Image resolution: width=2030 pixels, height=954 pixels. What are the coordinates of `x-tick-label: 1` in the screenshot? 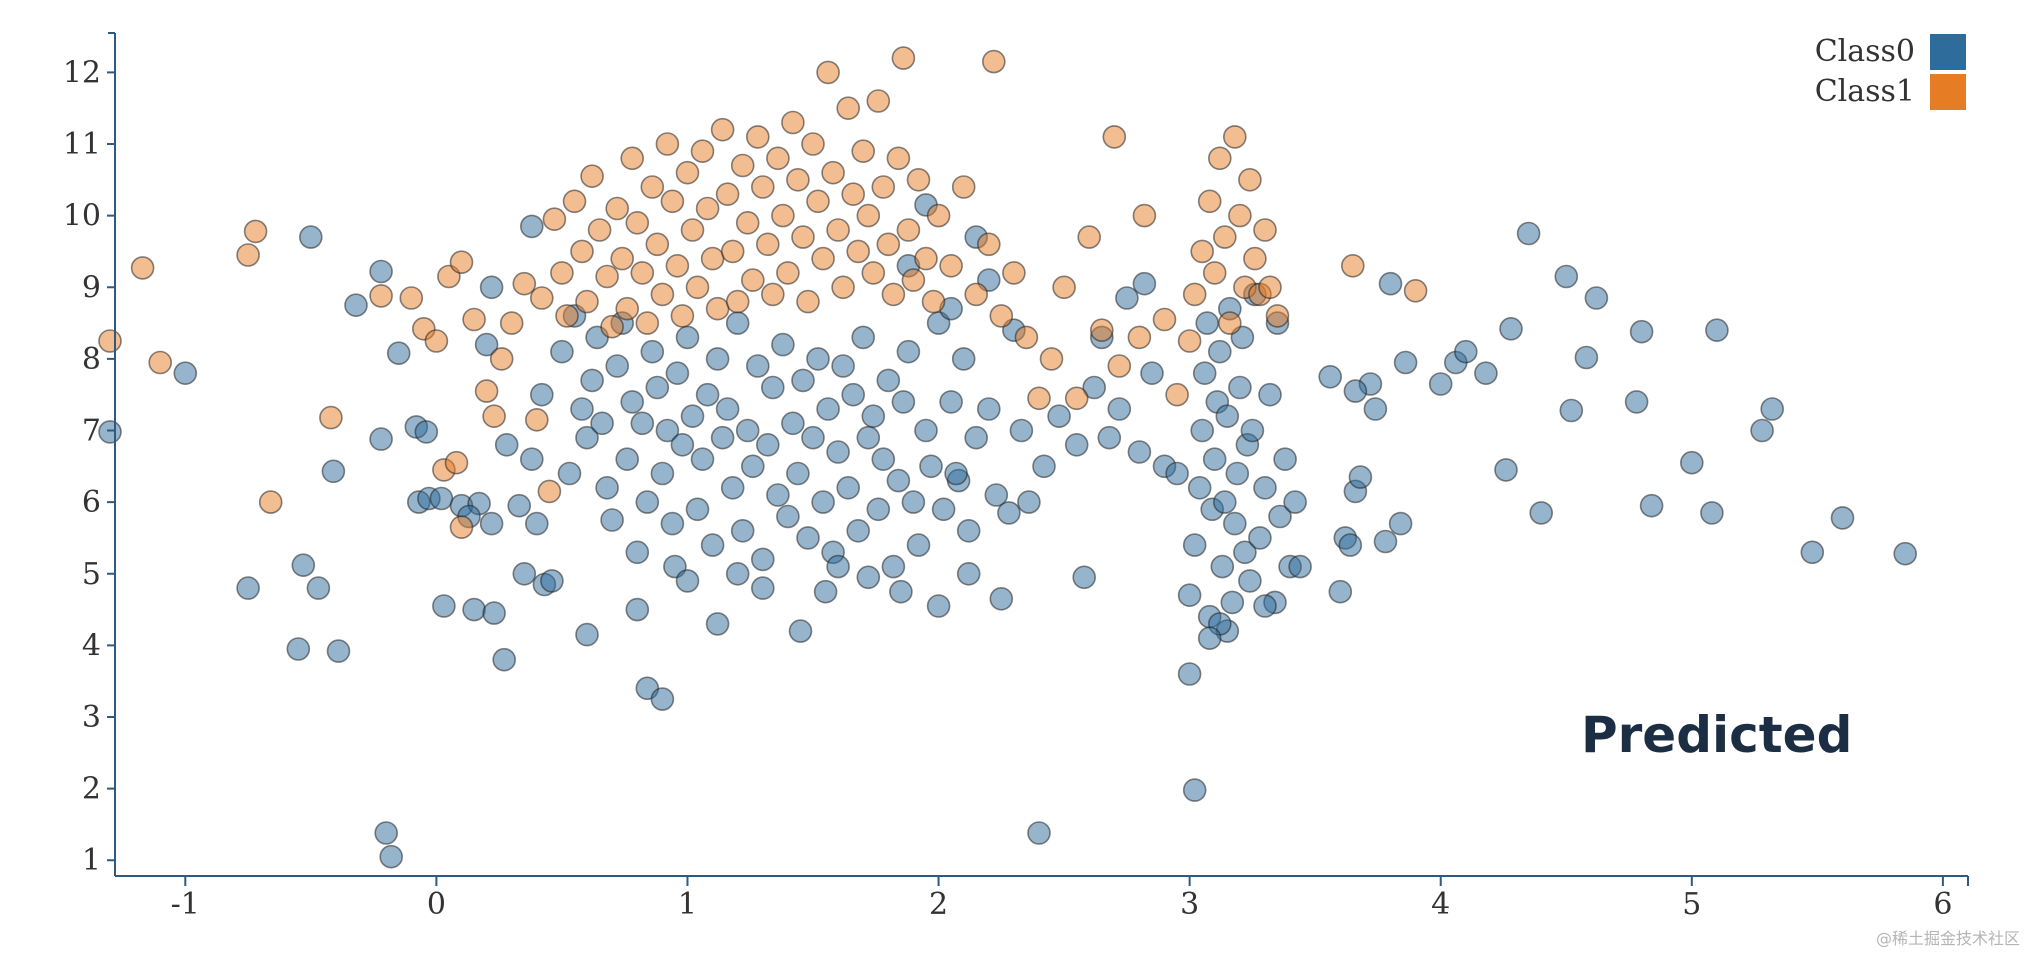 It's located at (687, 904).